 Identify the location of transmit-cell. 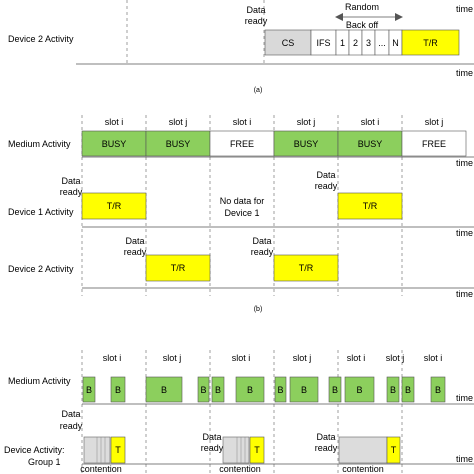
(430, 42).